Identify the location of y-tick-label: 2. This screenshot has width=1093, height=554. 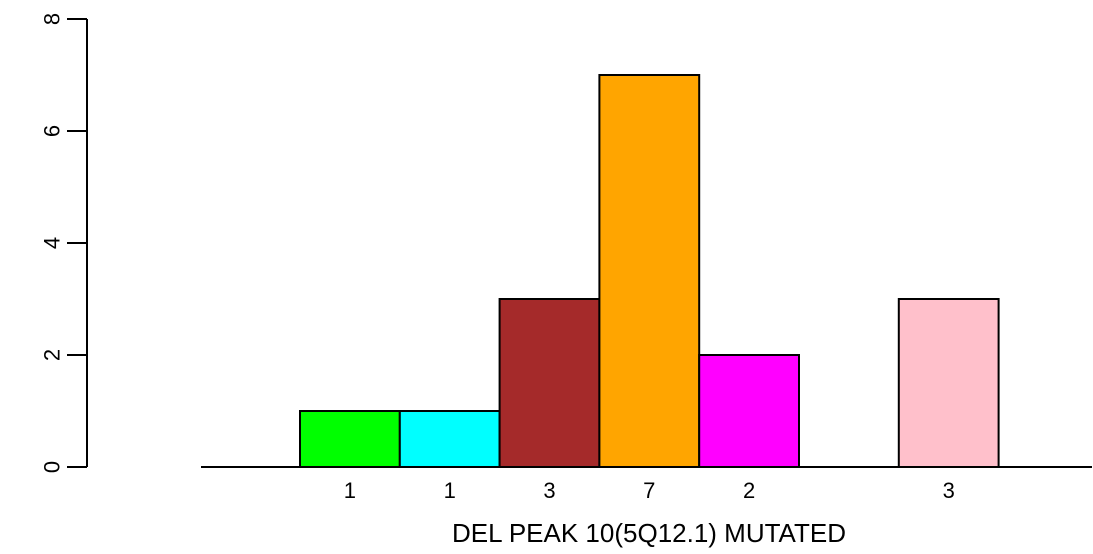
(52, 355).